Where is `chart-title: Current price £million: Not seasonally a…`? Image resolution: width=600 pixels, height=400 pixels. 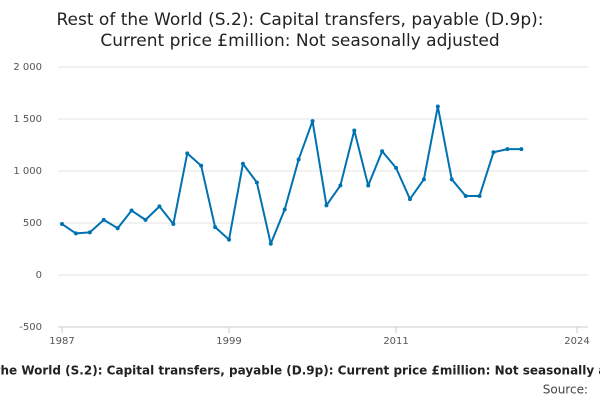
chart-title: Current price £million: Not seasonally a… is located at coordinates (299, 41).